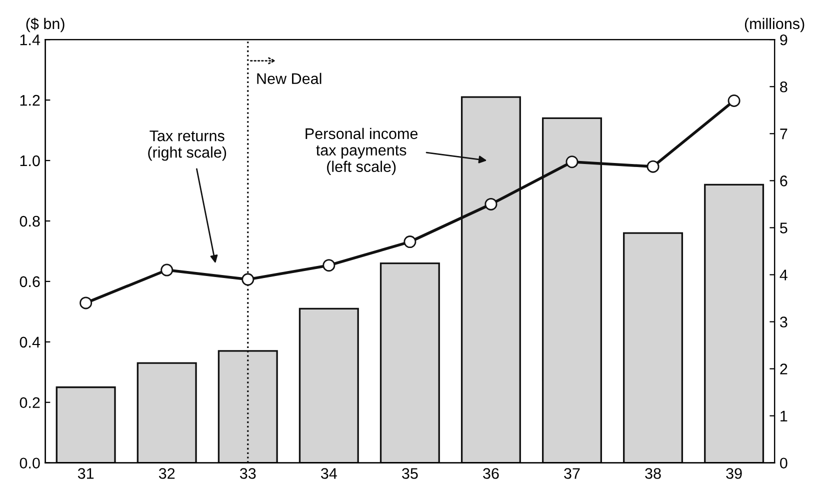  What do you see at coordinates (30, 100) in the screenshot?
I see `y-tick-label: 1.2` at bounding box center [30, 100].